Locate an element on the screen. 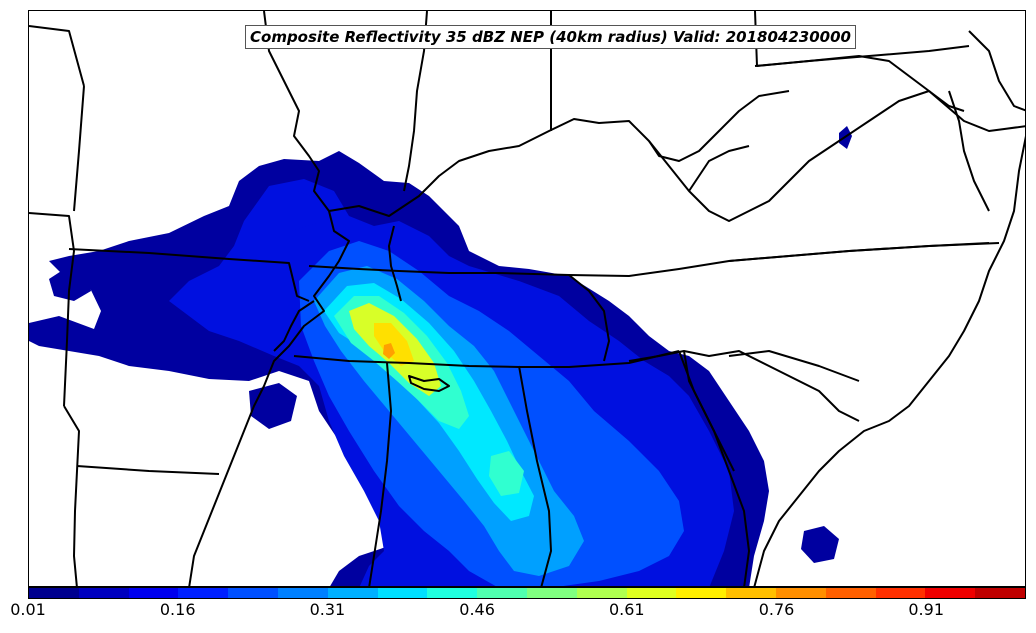 This screenshot has height=633, width=1036. missouri-arkansas-border is located at coordinates (189, 275).